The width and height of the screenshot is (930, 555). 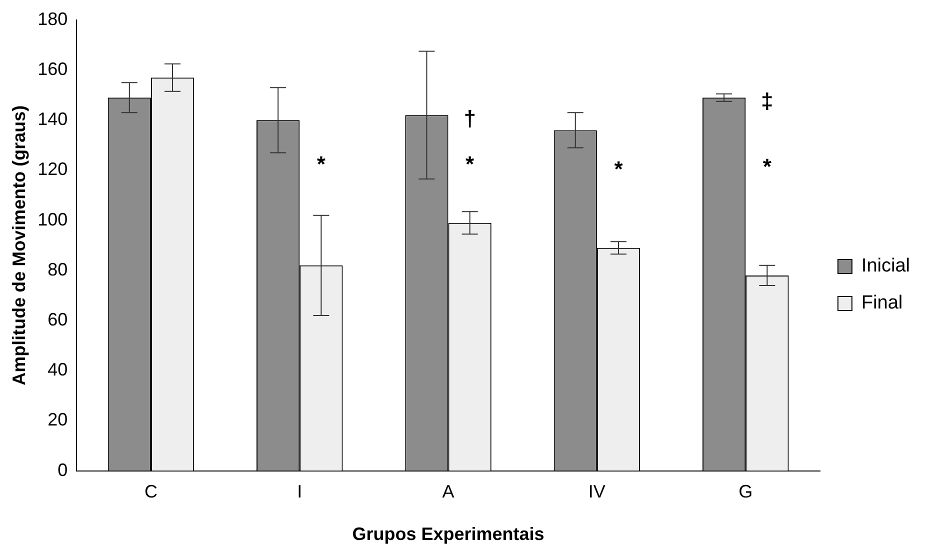 I want to click on x-tick-label: A, so click(x=448, y=492).